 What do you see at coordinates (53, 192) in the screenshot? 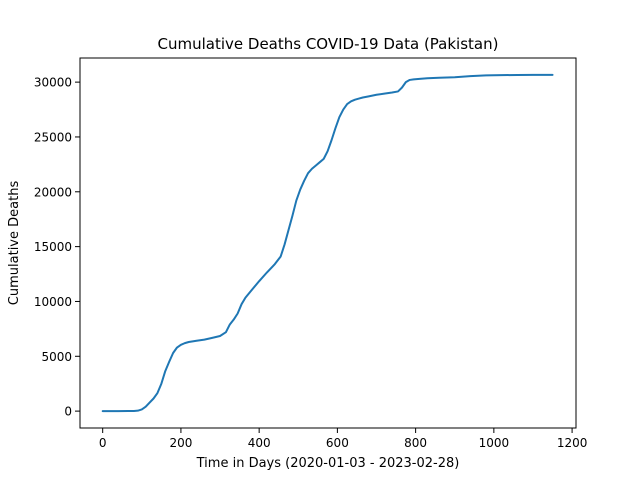
I see `y-tick-label: 20000` at bounding box center [53, 192].